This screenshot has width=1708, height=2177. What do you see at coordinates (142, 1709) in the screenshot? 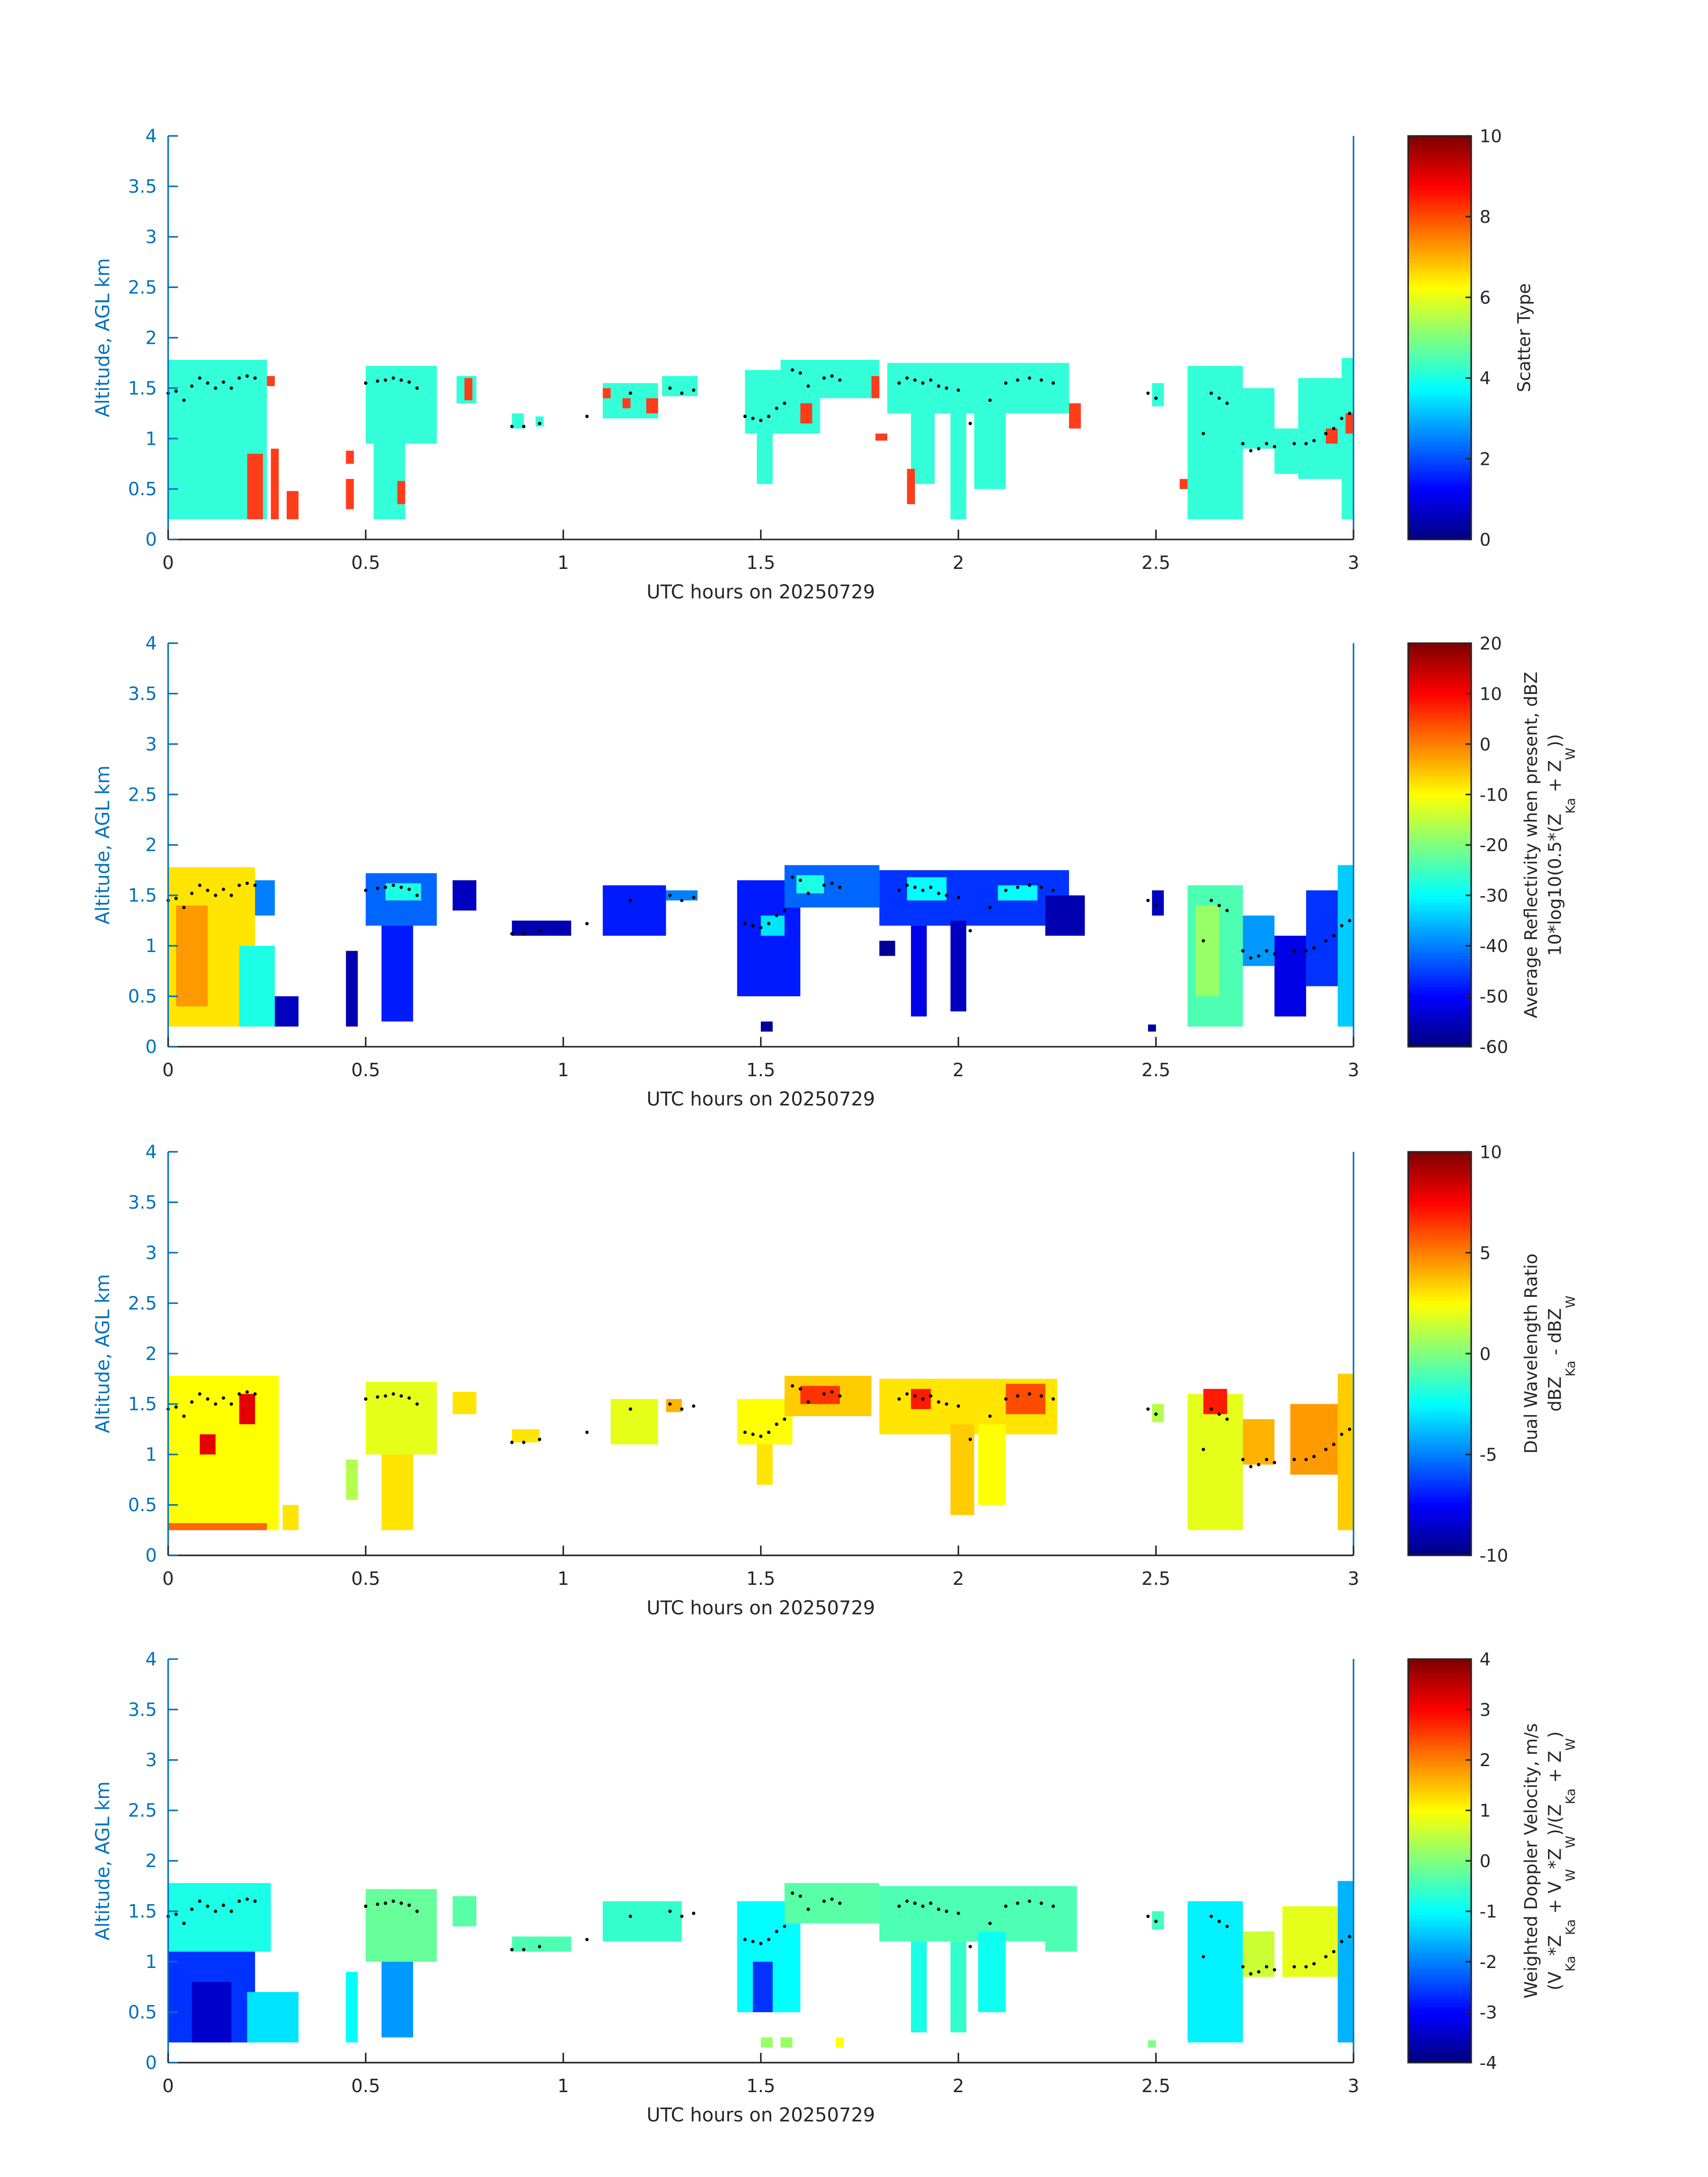
I see `y-tick-label: 3.5` at bounding box center [142, 1709].